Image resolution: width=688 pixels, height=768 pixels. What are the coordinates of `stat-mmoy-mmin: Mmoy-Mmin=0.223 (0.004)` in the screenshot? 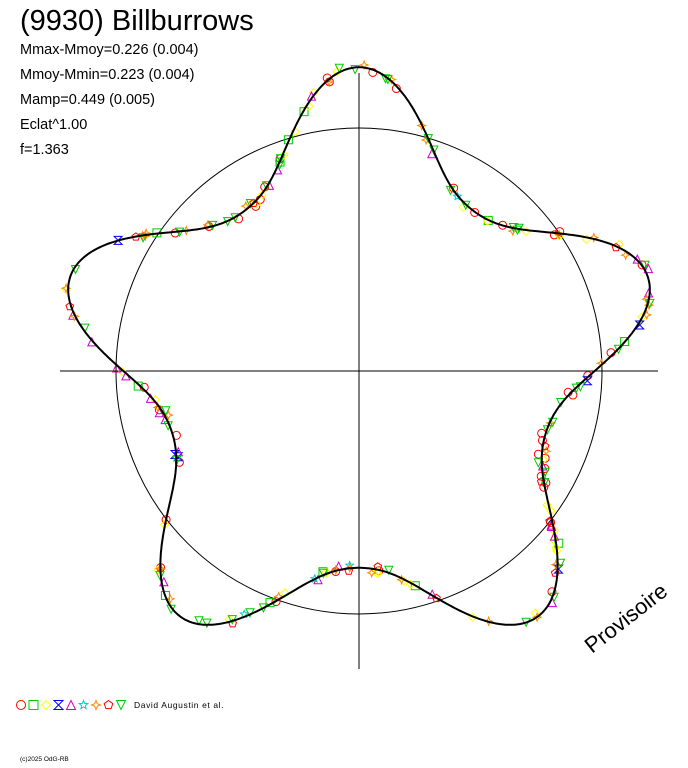 It's located at (107, 75).